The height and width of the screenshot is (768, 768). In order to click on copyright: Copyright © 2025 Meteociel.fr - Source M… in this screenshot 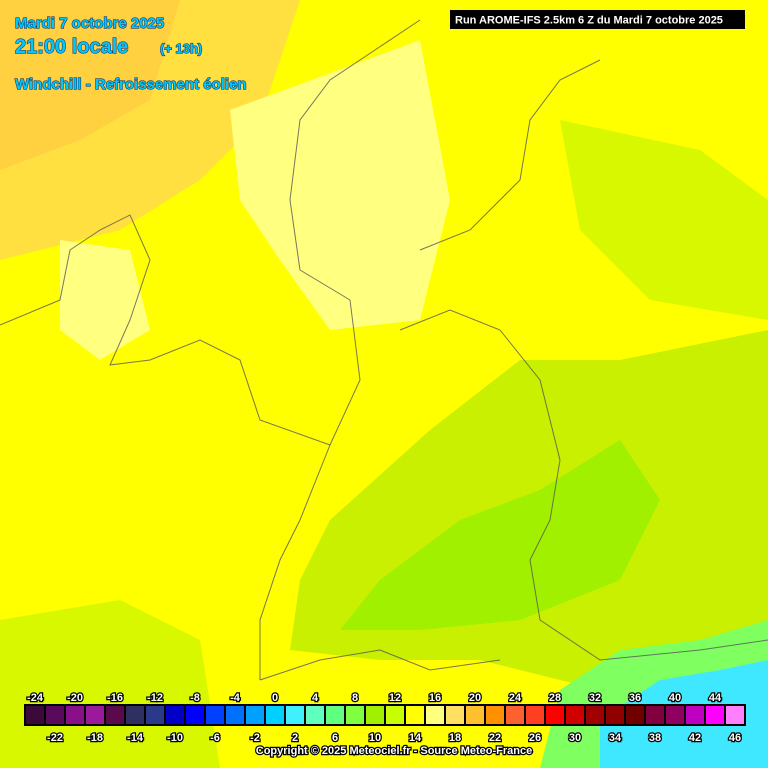, I will do `click(394, 751)`.